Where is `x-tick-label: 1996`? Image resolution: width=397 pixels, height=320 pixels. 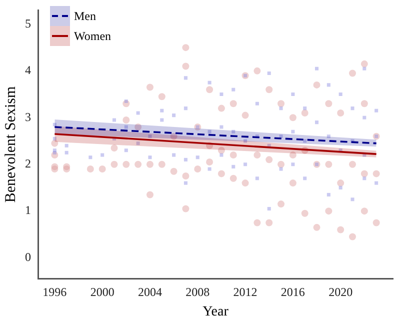
x-tick-label: 1996 is located at coordinates (54, 292).